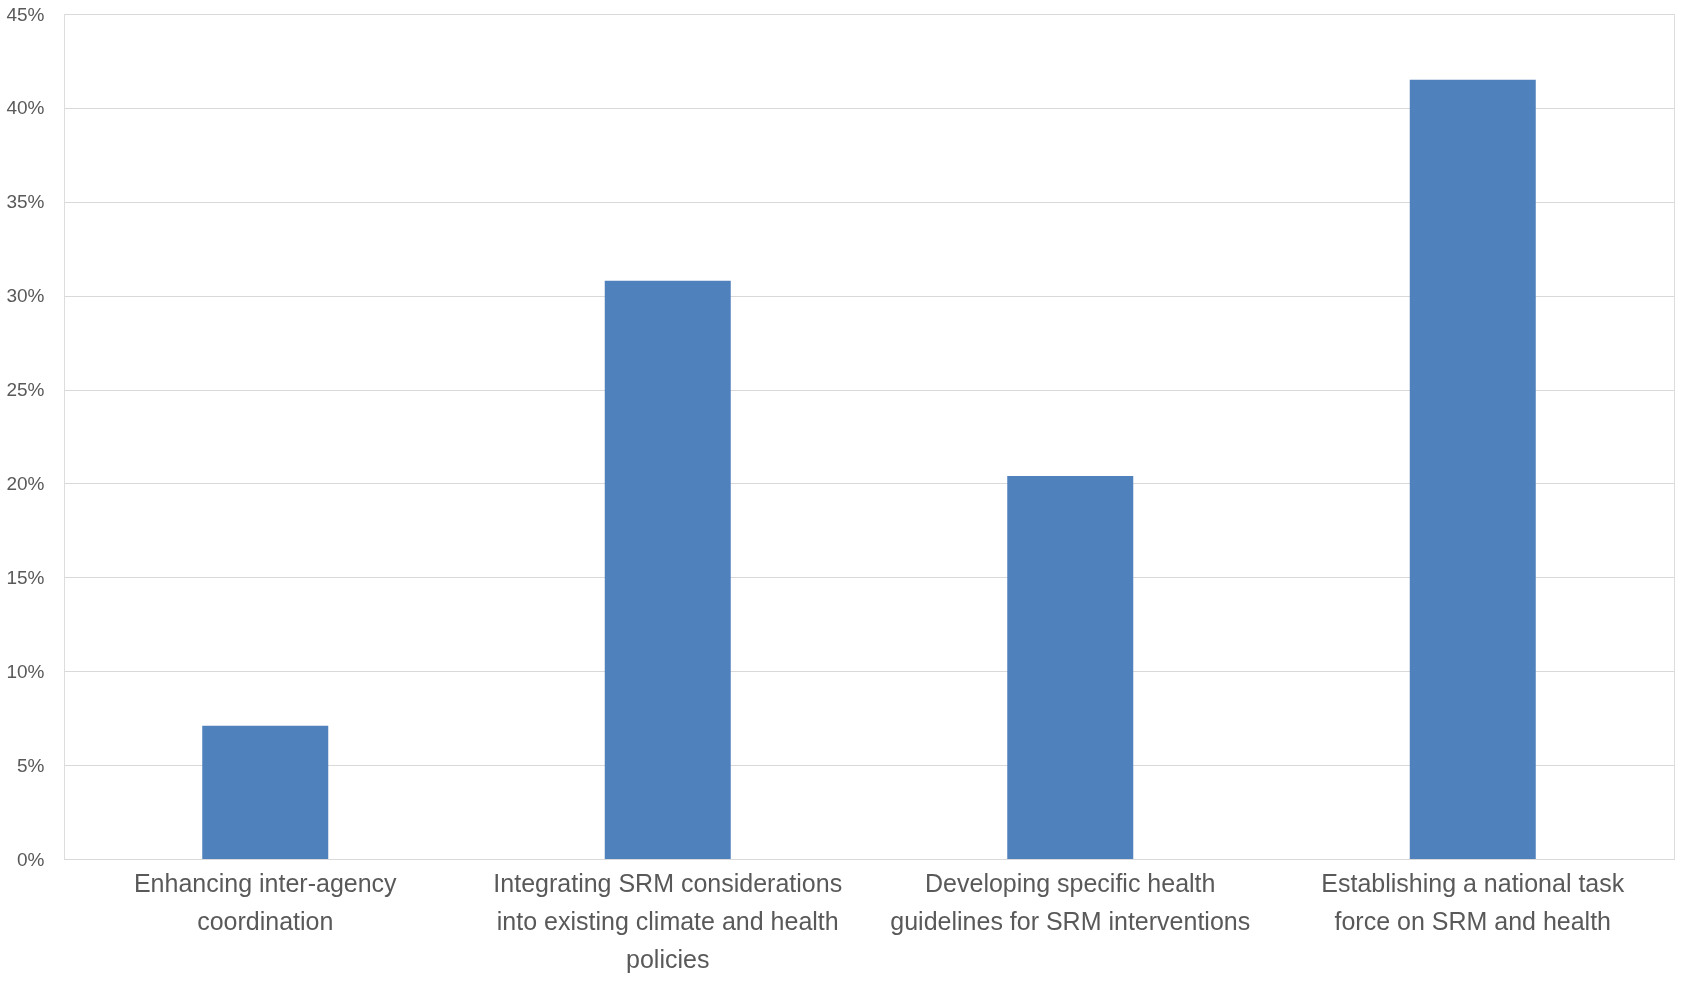  Describe the element at coordinates (25, 202) in the screenshot. I see `y-tick-label: 35%` at that location.